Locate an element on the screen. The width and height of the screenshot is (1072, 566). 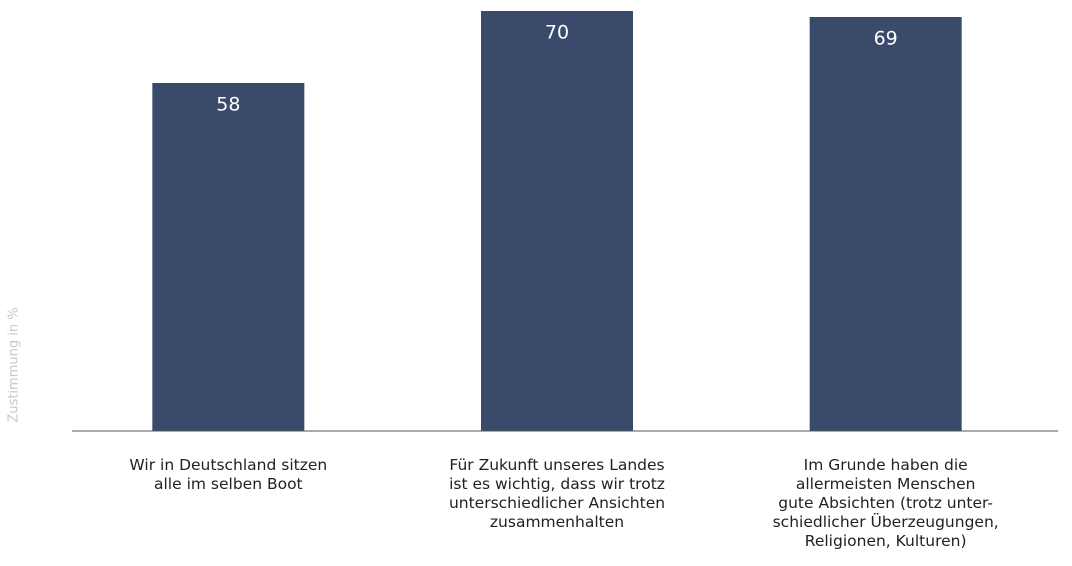
value-label: 69 is located at coordinates (886, 39).